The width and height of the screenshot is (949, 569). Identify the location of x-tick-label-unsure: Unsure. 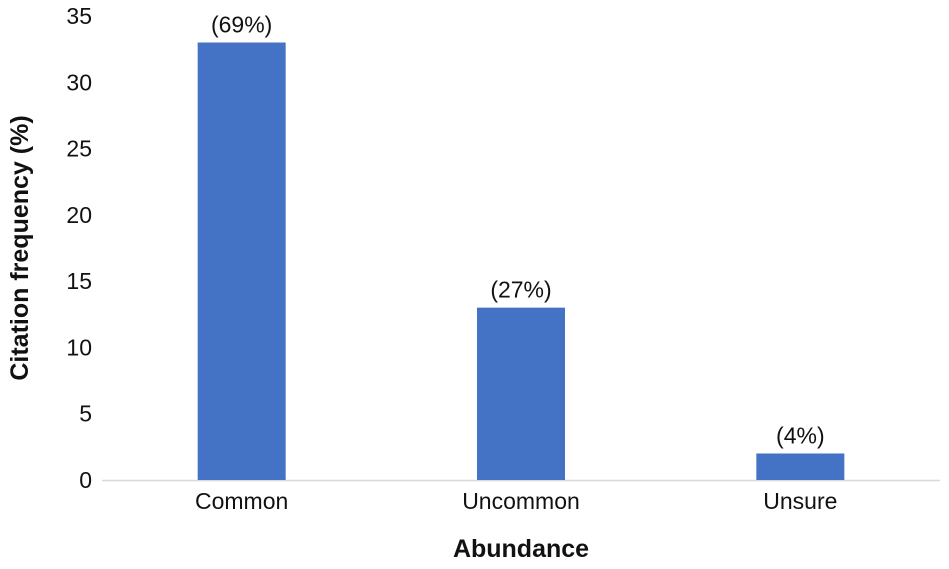
(800, 501).